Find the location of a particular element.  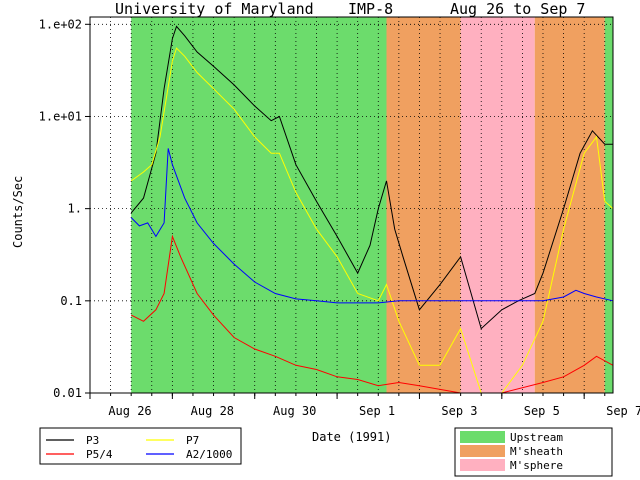

x-tick-label: Aug 26 is located at coordinates (129, 411).